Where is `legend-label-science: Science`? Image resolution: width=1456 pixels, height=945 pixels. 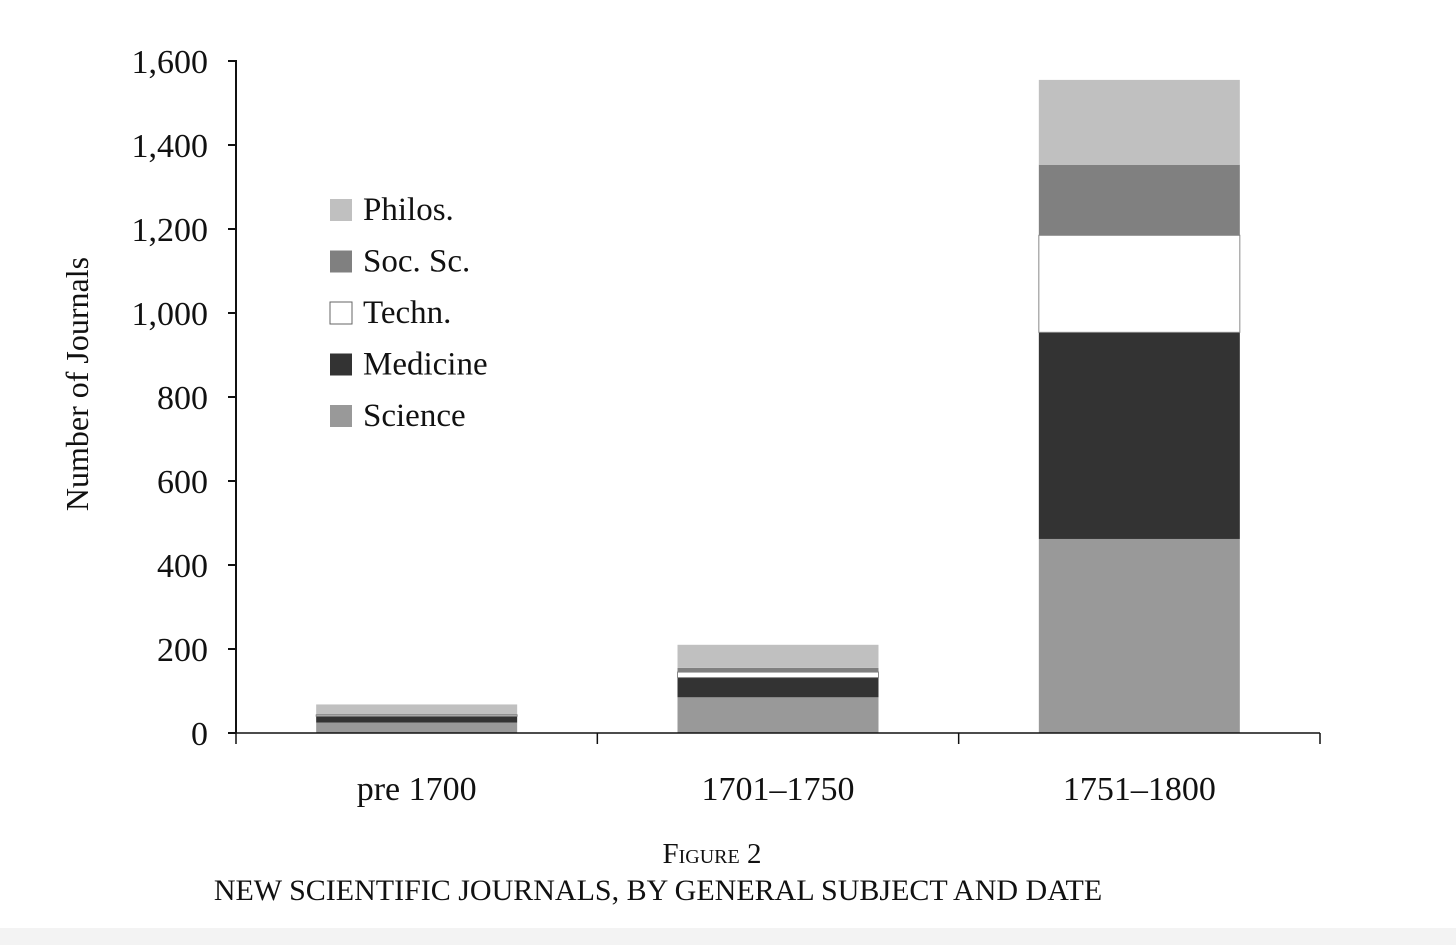
legend-label-science: Science is located at coordinates (414, 416).